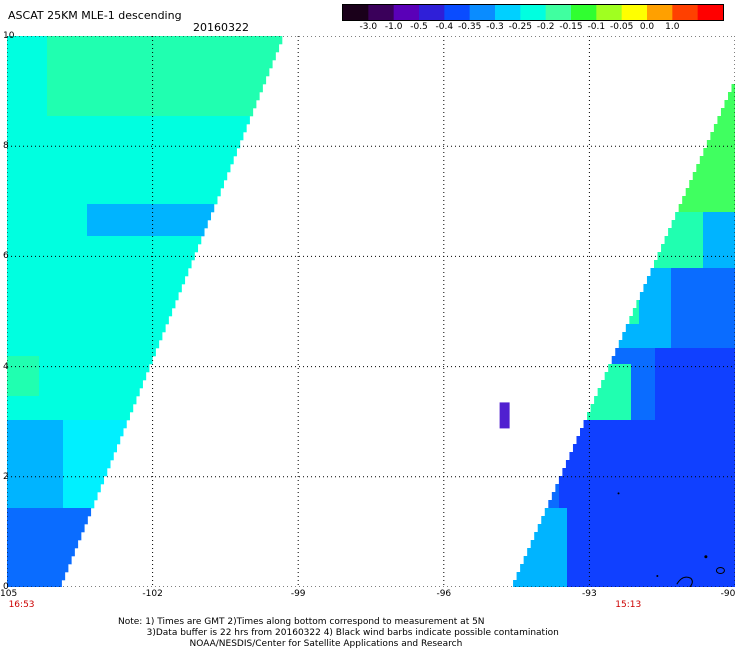 The image size is (740, 650). I want to click on longitude-label: -99, so click(298, 594).